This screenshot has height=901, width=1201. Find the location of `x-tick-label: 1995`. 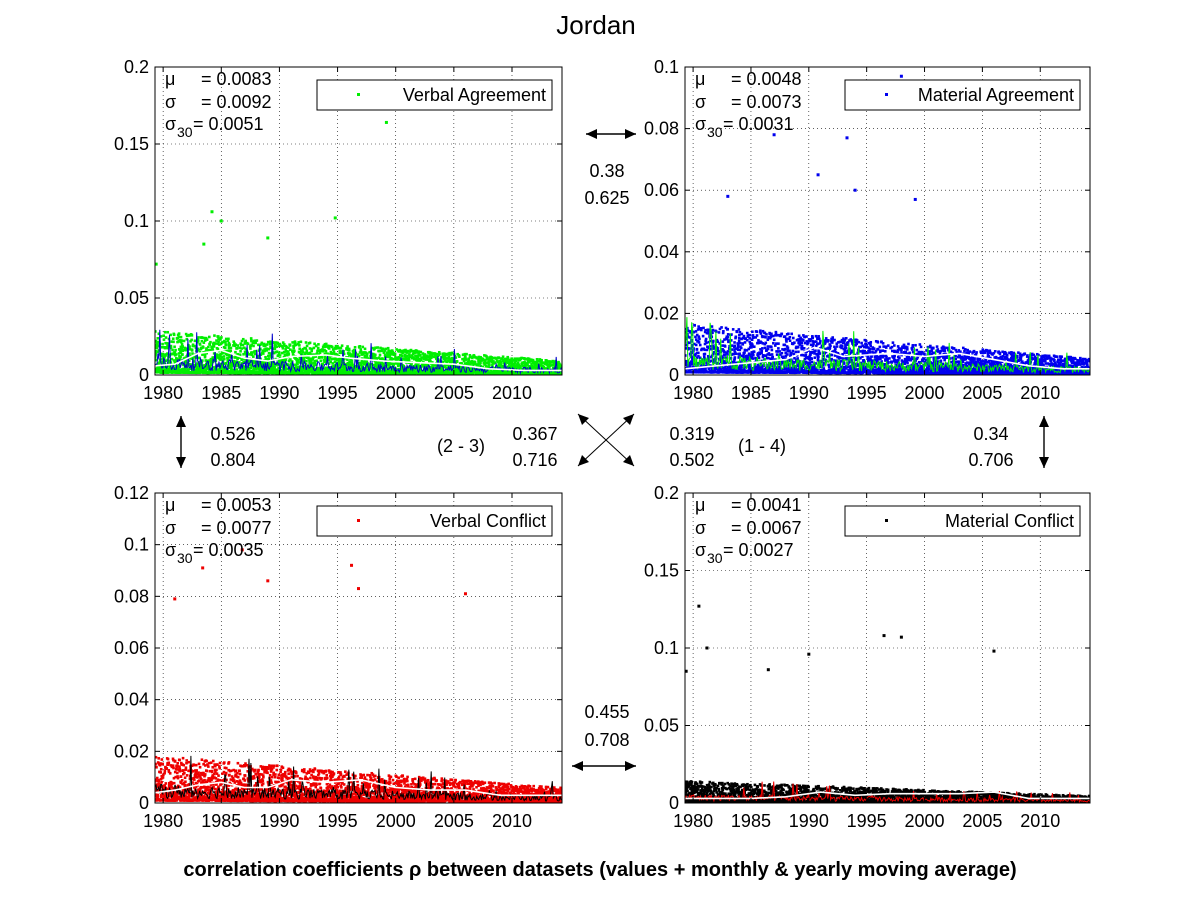

x-tick-label: 1995 is located at coordinates (338, 393).